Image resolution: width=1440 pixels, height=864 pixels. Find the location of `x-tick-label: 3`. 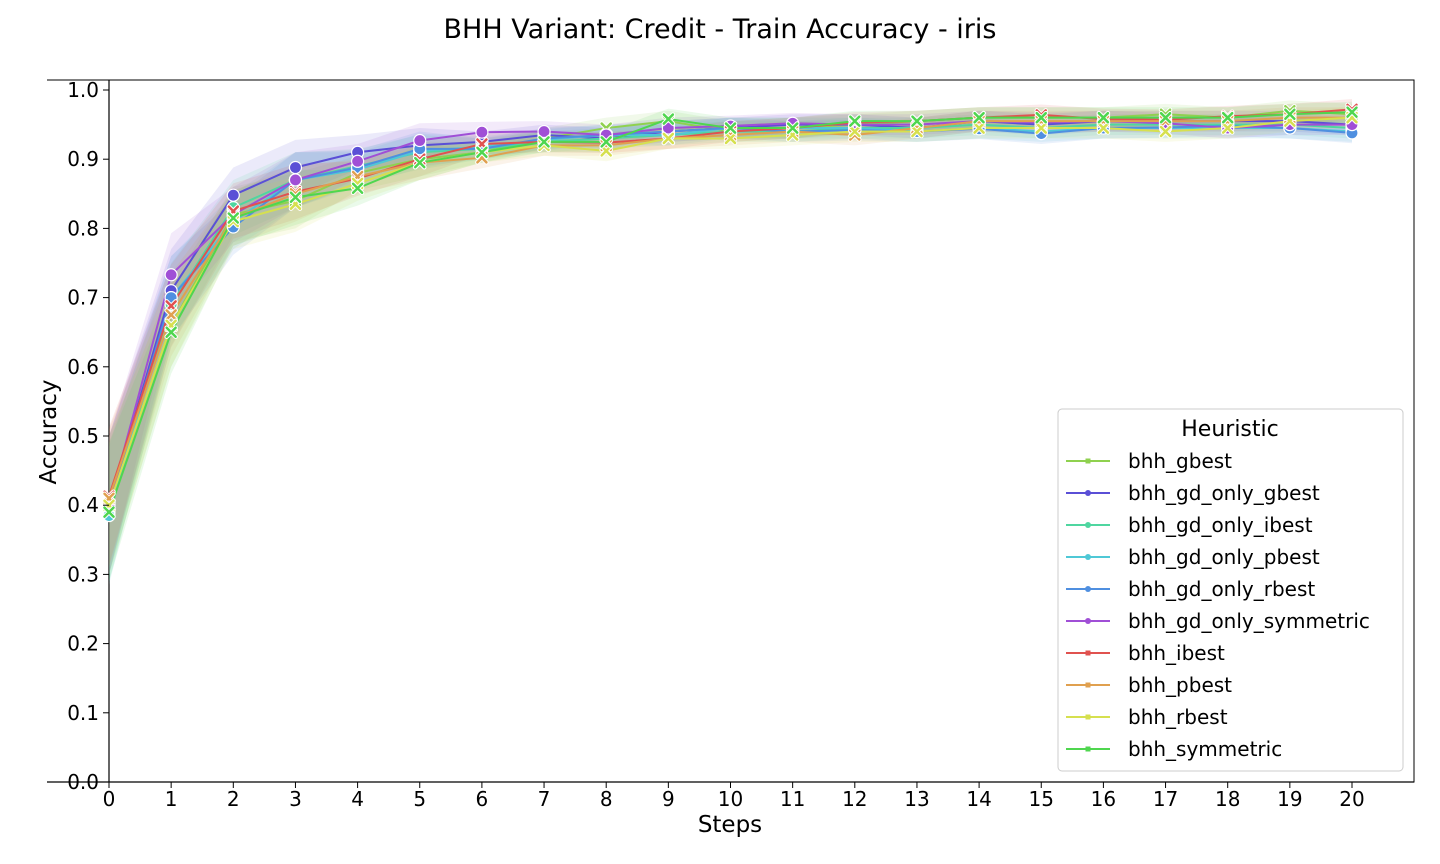

x-tick-label: 3 is located at coordinates (295, 799).